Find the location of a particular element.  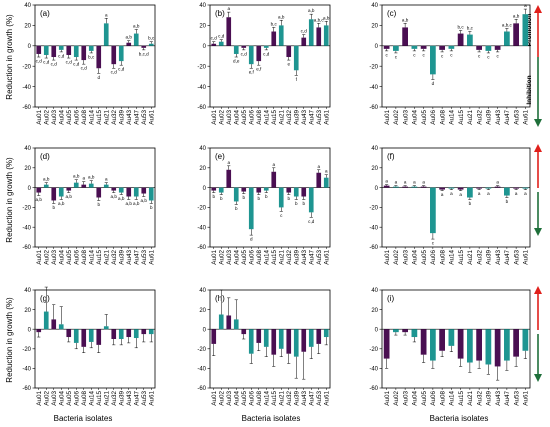

category-label: Au53 is located at coordinates (319, 257).